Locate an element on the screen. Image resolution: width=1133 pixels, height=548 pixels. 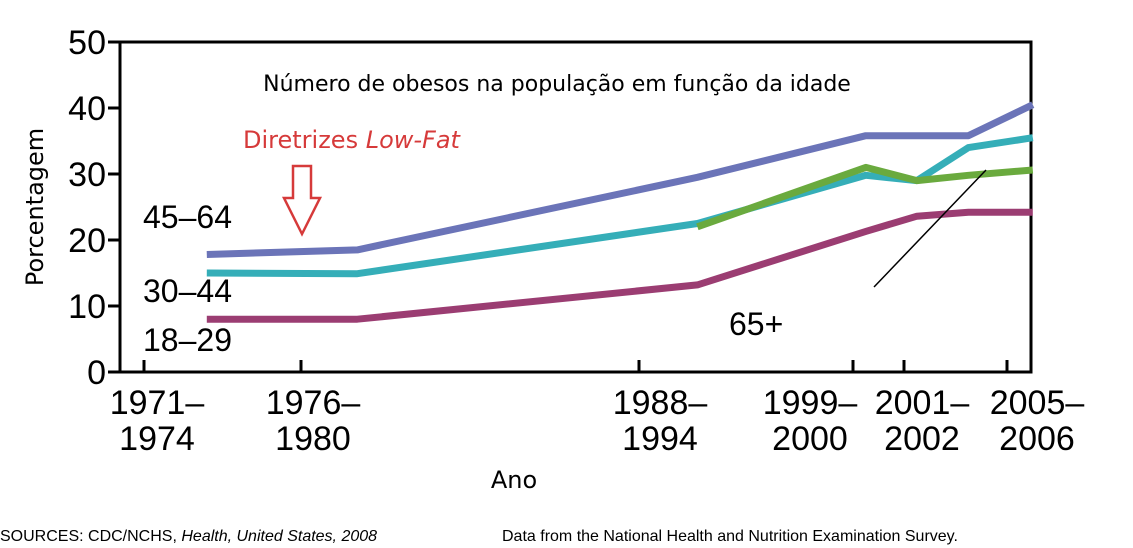
x-tick-label: 2006 is located at coordinates (1037, 439).